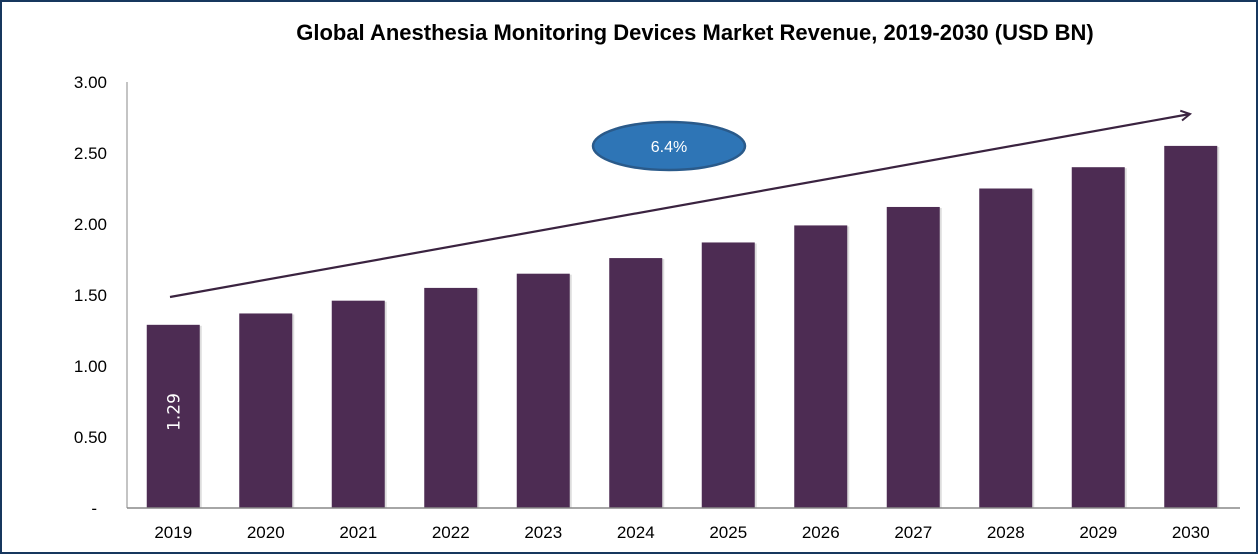 The height and width of the screenshot is (554, 1258). Describe the element at coordinates (266, 532) in the screenshot. I see `x-tick-label: 2020` at that location.